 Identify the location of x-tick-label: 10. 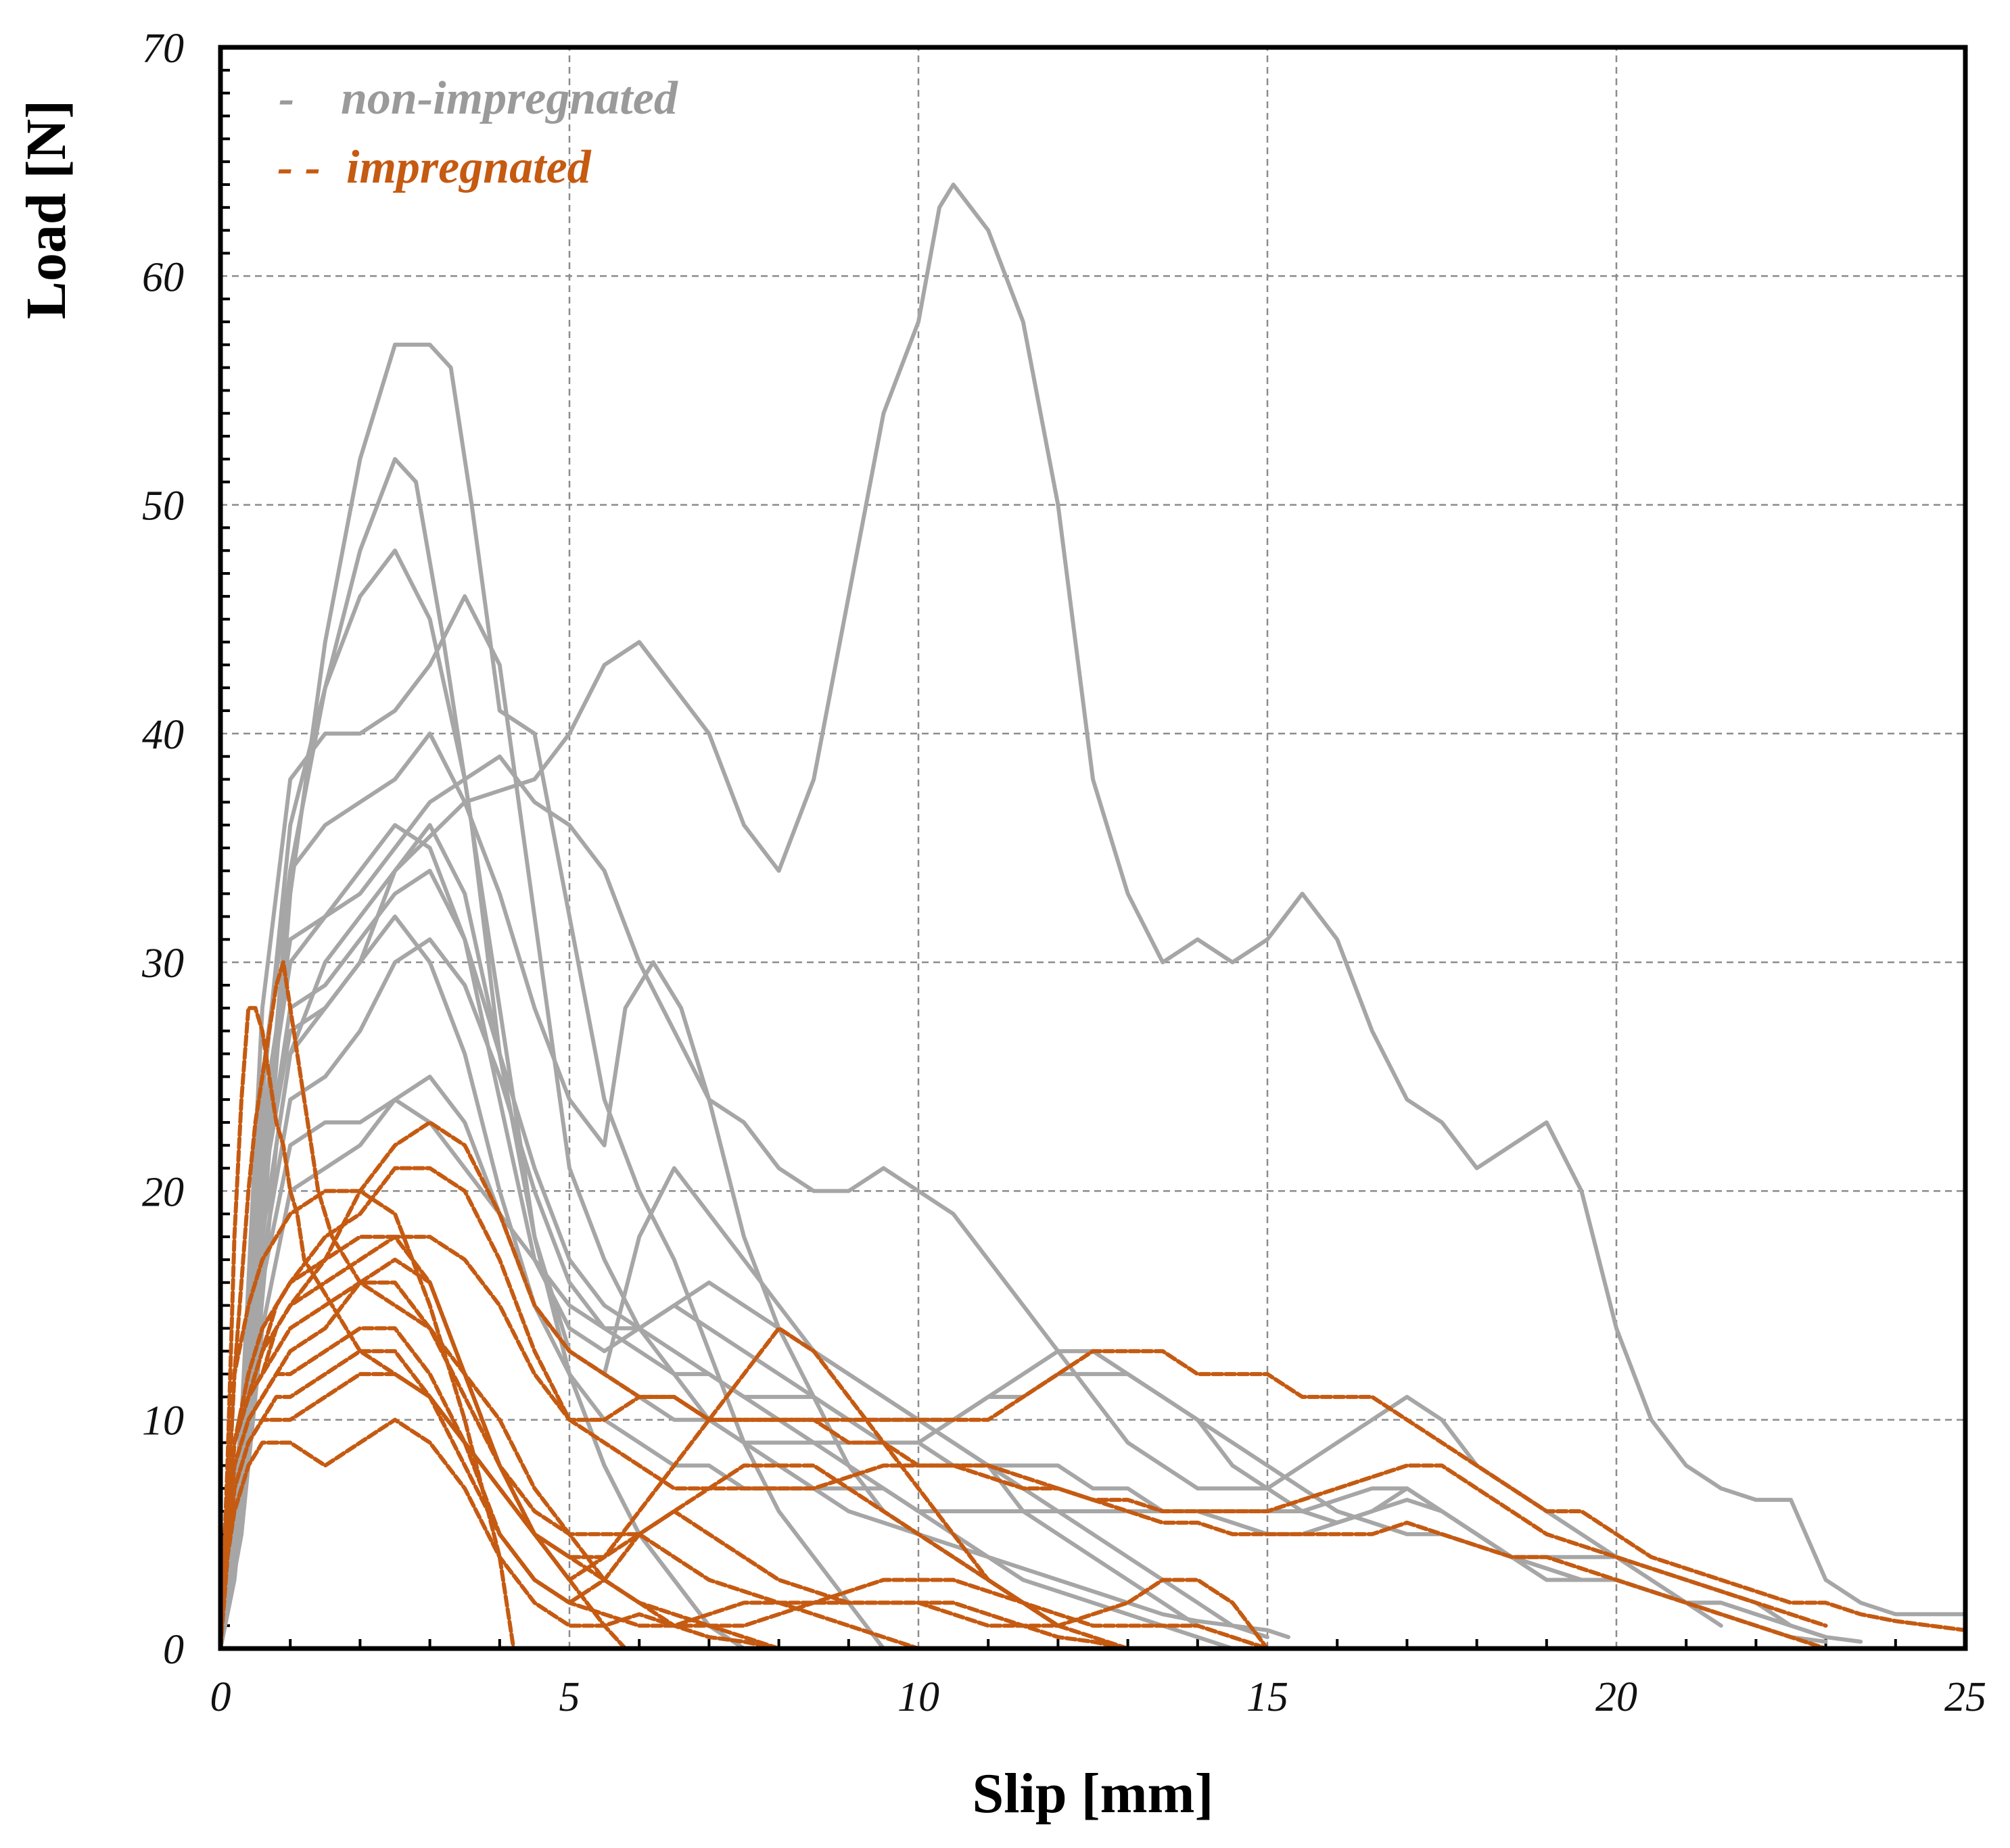
(918, 1697).